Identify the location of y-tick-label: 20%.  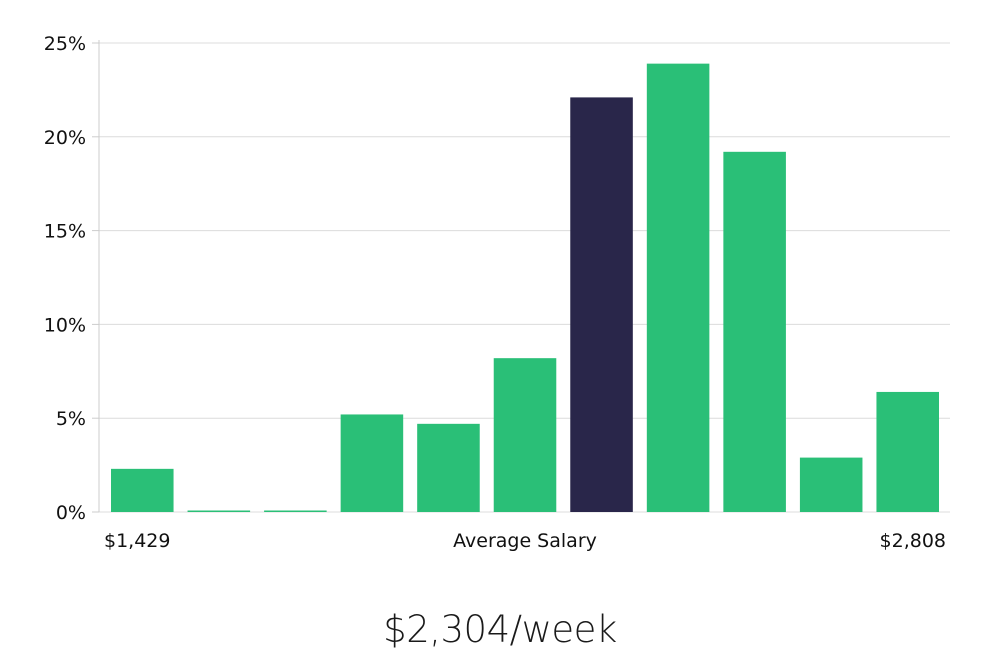
(65, 138).